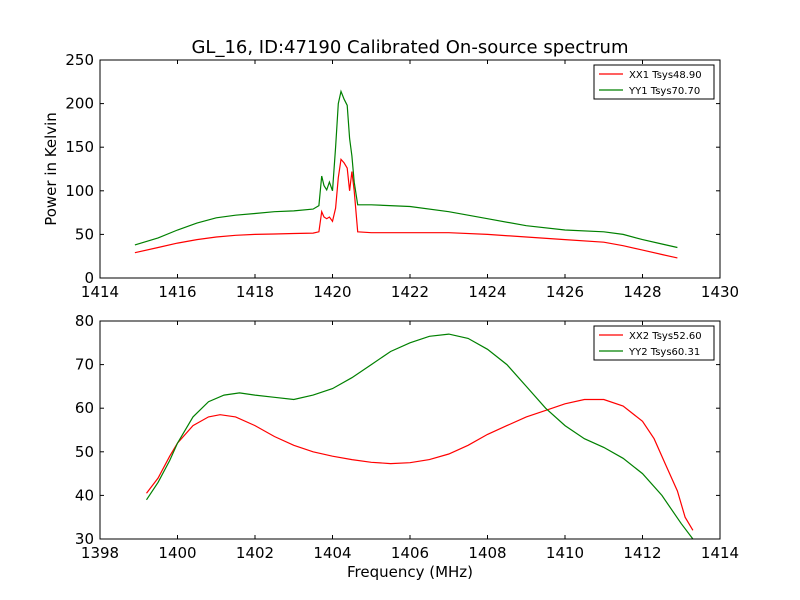  I want to click on x-tick-label: 1404, so click(332, 553).